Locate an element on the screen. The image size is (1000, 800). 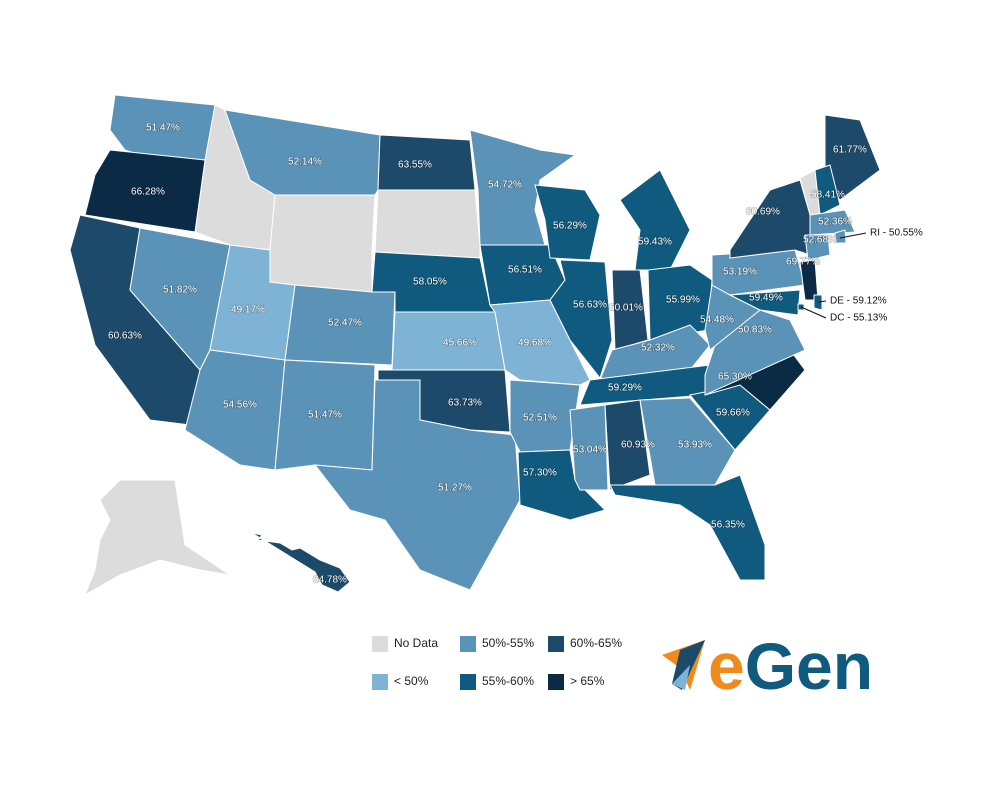
region-label: 51.27% is located at coordinates (455, 488).